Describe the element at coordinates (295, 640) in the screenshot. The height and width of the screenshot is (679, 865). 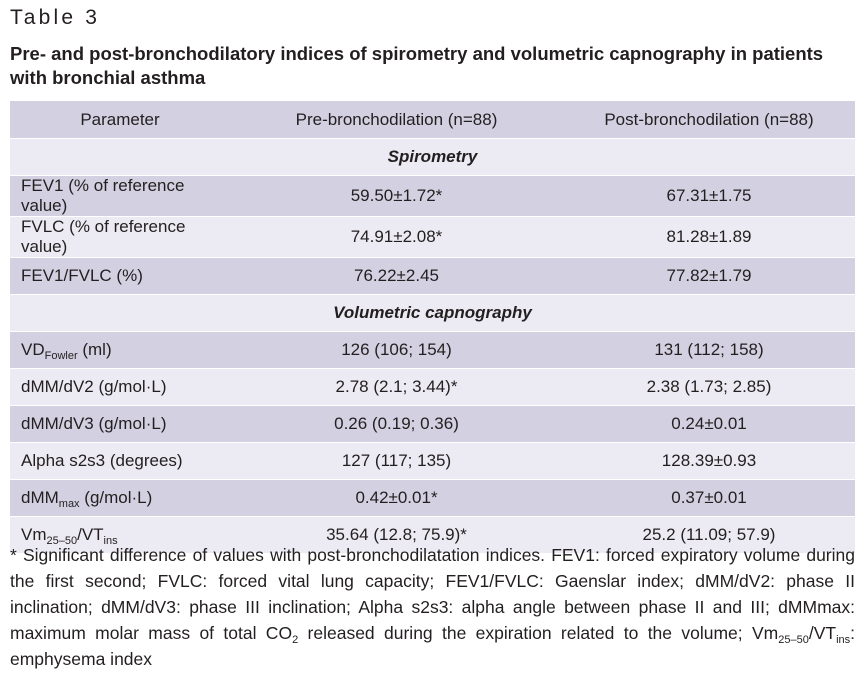
I see `footnote-subscript: 2` at that location.